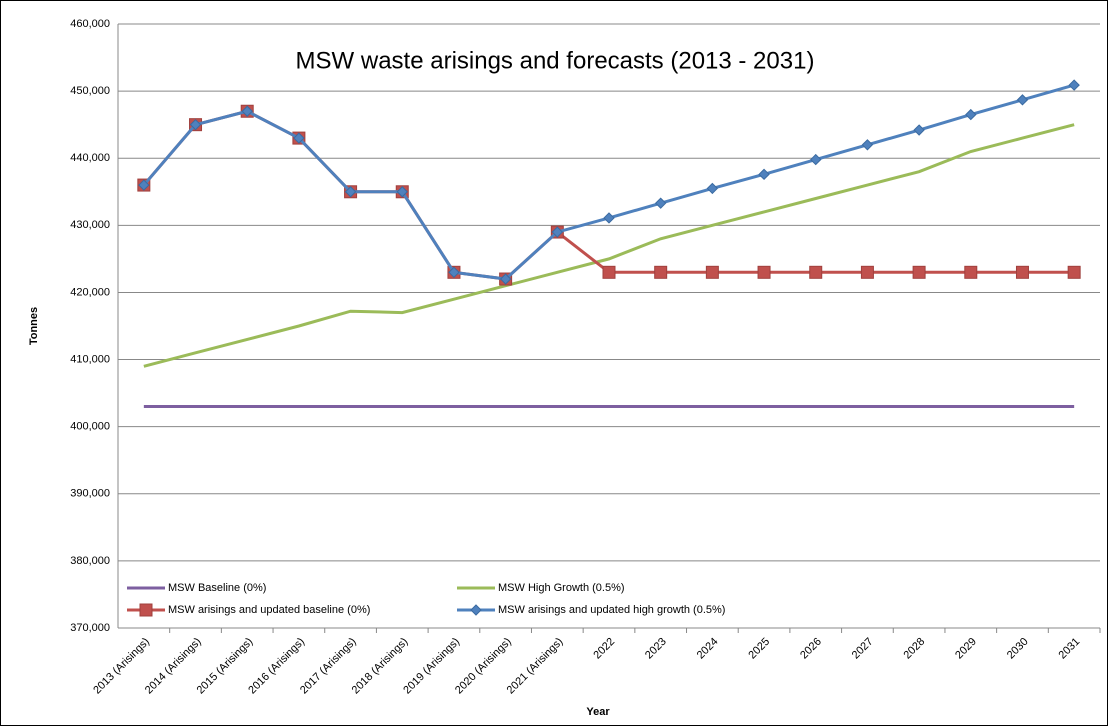 The image size is (1108, 726). What do you see at coordinates (90, 427) in the screenshot?
I see `y-tick-label: 400,000` at bounding box center [90, 427].